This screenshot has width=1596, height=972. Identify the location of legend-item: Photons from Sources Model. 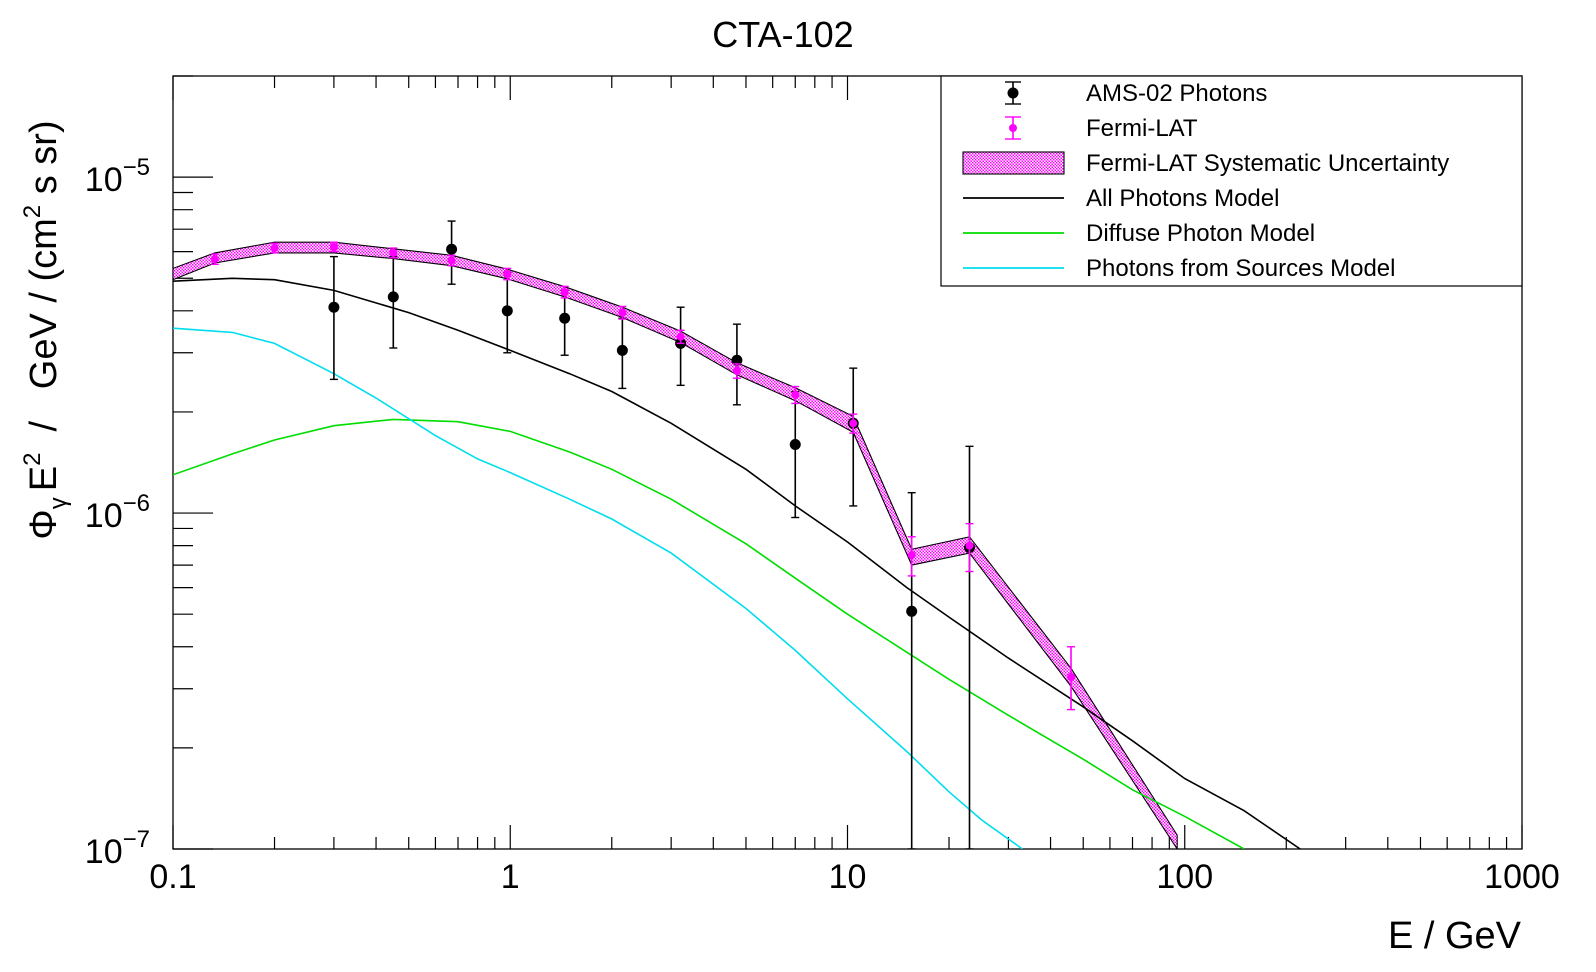
(1179, 268).